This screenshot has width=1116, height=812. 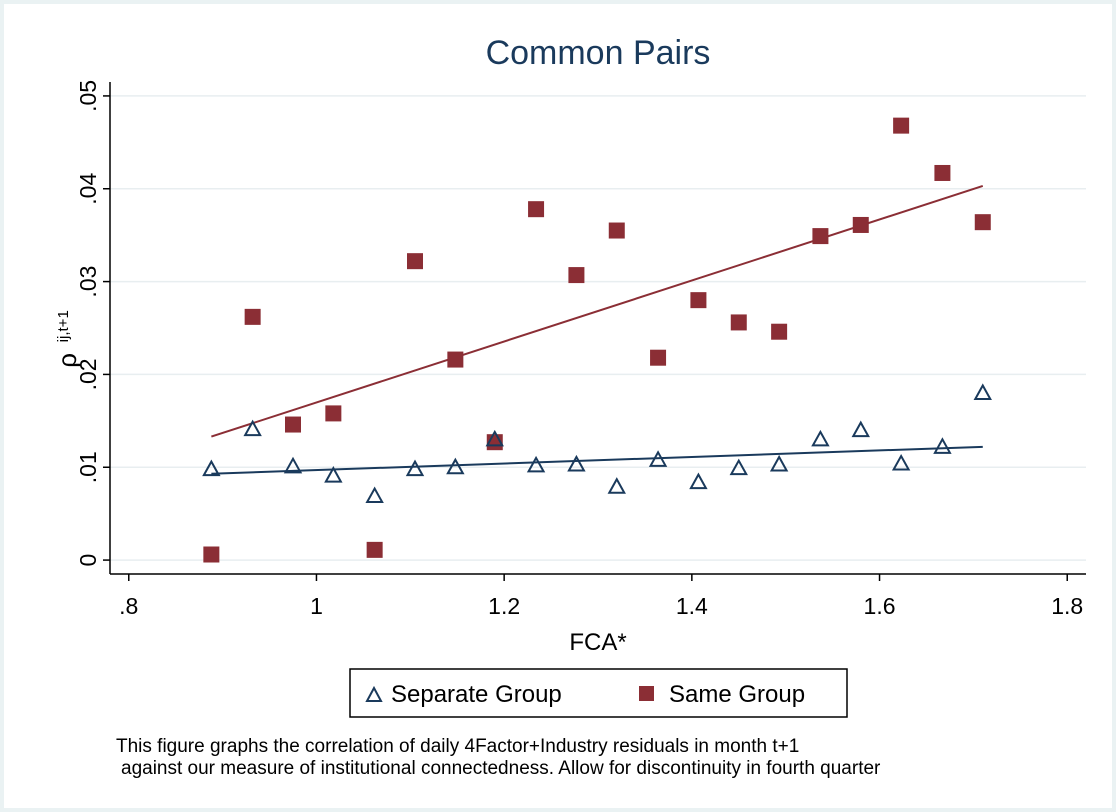 I want to click on y-tick-label-2: .02, so click(x=88, y=374).